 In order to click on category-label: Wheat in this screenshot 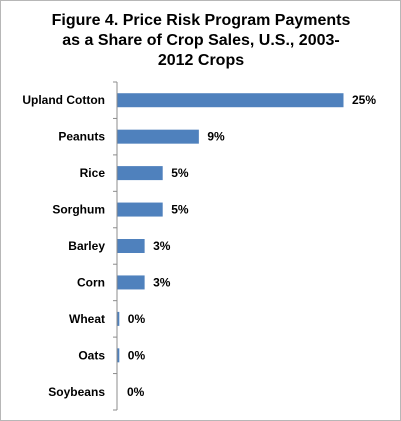, I will do `click(87, 319)`.